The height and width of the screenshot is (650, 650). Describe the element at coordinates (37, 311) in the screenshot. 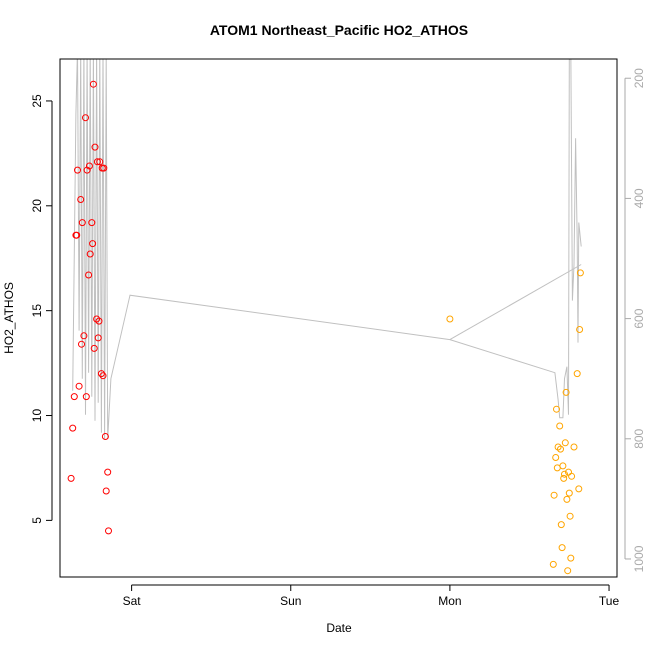

I see `y-tick-label-15: 15` at that location.